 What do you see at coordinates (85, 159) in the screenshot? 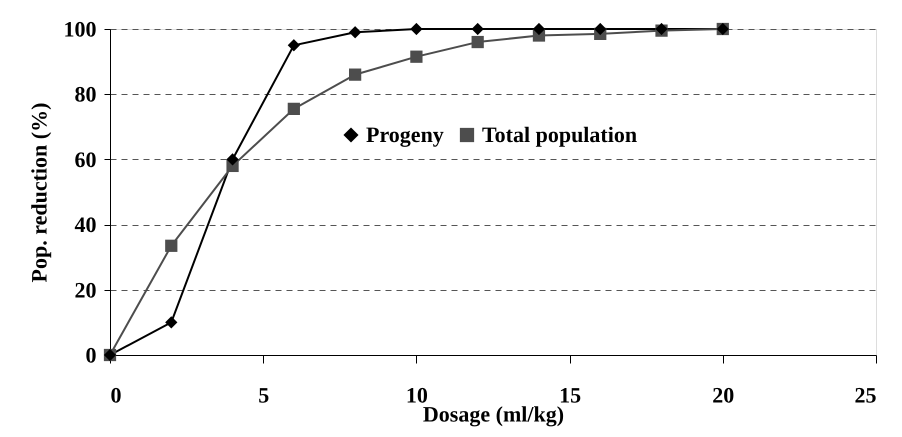
I see `y-tick-label: 60` at bounding box center [85, 159].